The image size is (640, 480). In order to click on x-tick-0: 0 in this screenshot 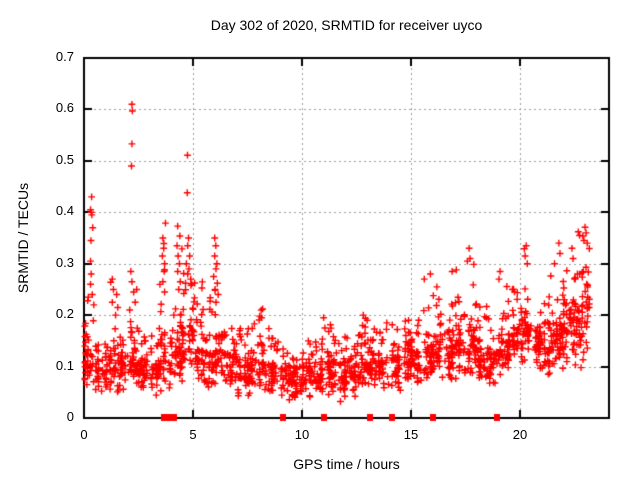, I will do `click(84, 434)`.